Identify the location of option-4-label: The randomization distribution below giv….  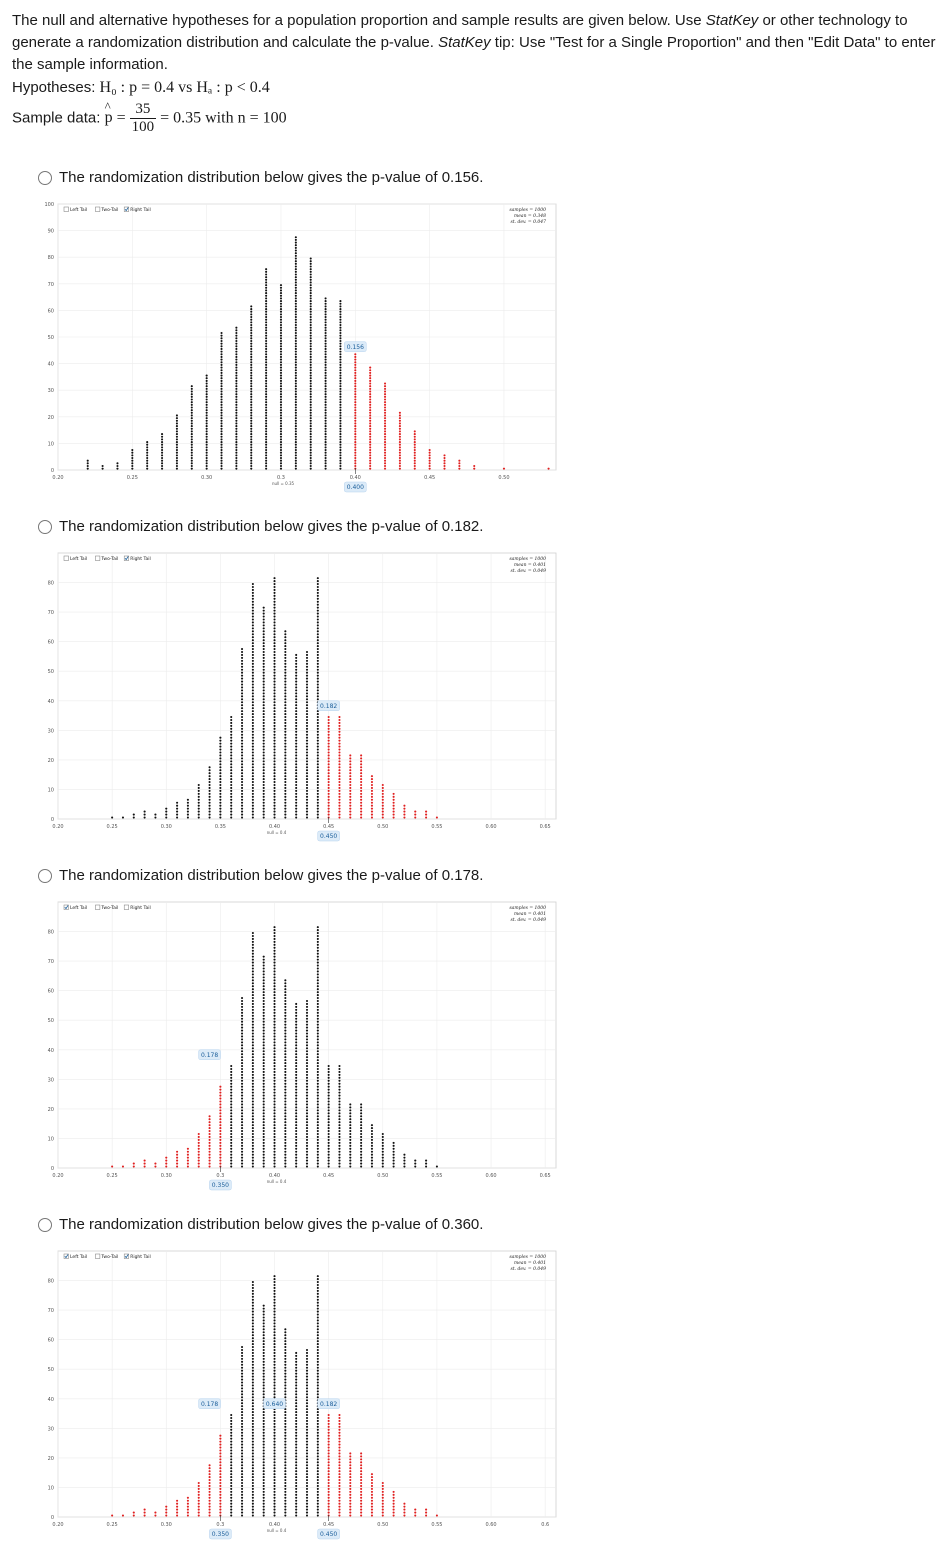
(271, 1224).